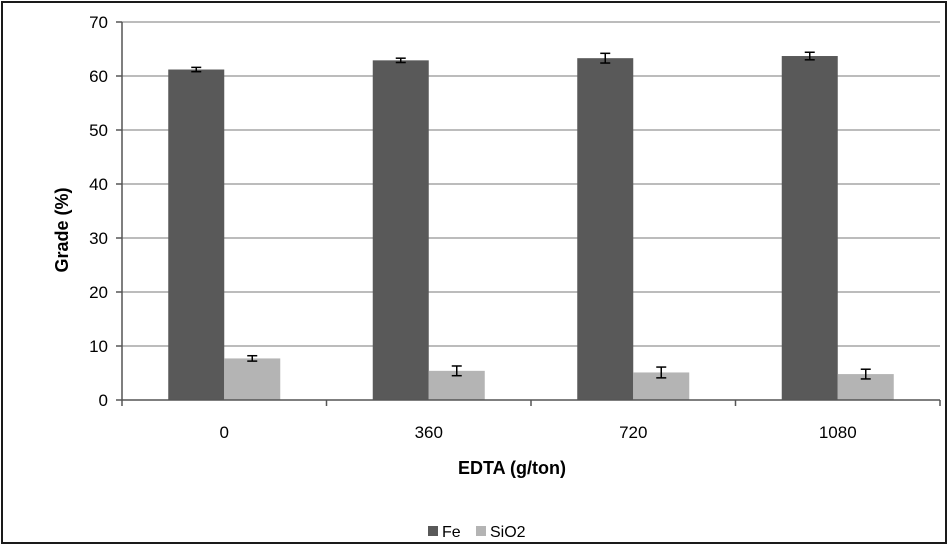 This screenshot has height=547, width=951. What do you see at coordinates (98, 76) in the screenshot?
I see `y-tick-label: 60` at bounding box center [98, 76].